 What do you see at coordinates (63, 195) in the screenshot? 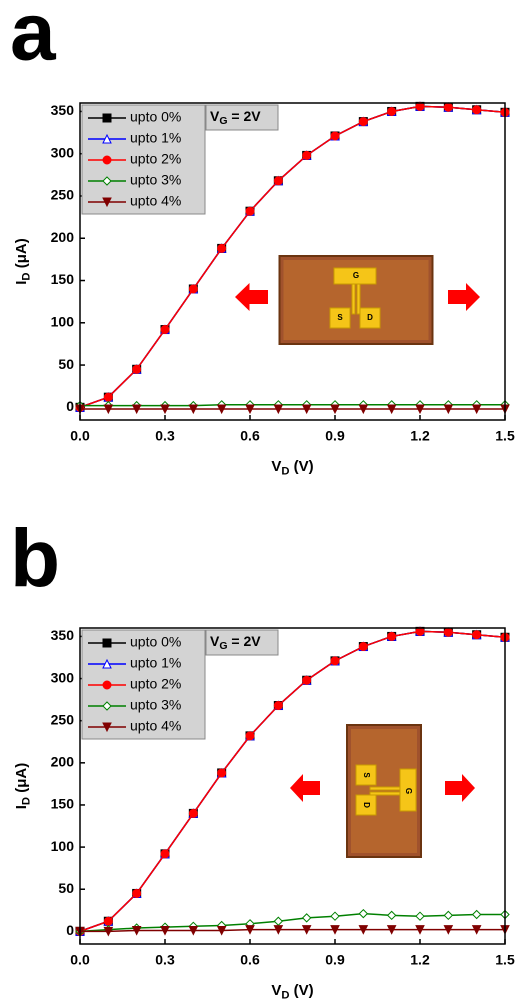
I see `y-tick-label: 250` at bounding box center [63, 195].